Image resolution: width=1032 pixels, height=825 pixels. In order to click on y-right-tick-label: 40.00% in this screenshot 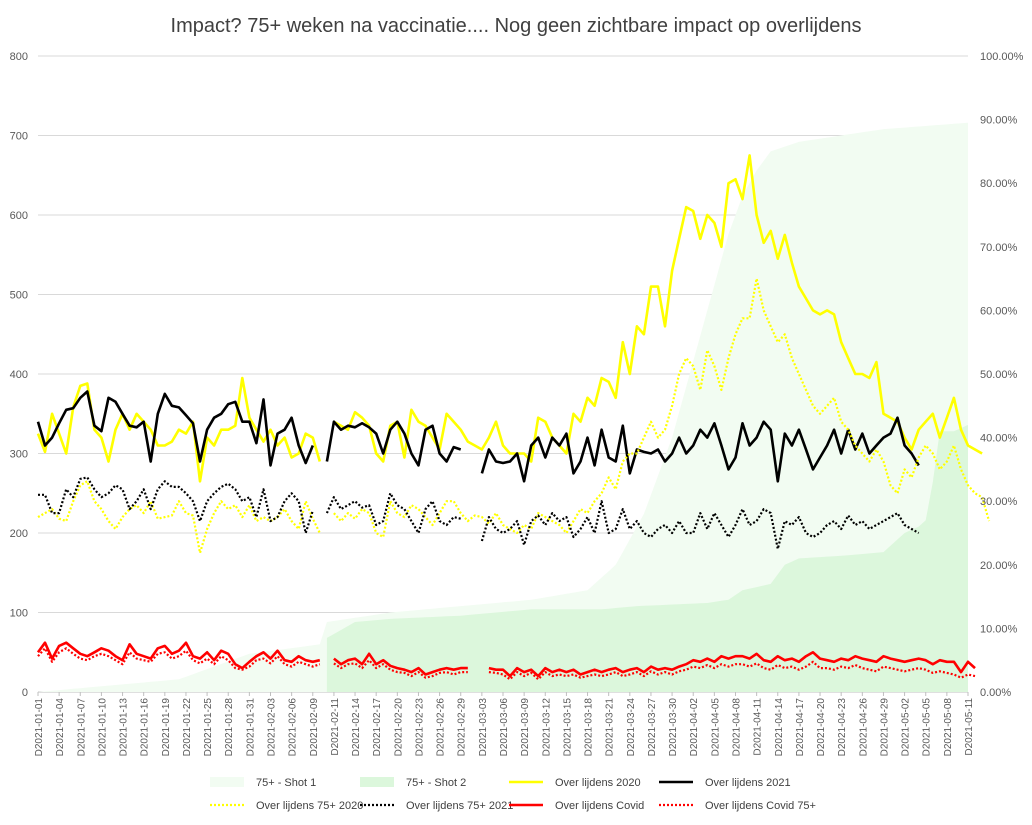, I will do `click(999, 439)`.